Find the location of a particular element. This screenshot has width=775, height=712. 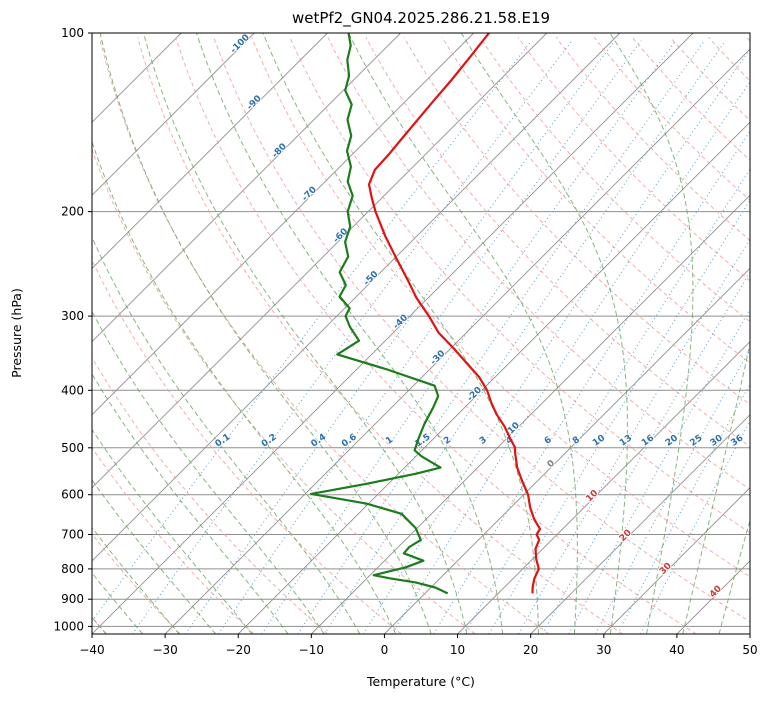

mixing-ratio-label: 0.1 is located at coordinates (223, 440).